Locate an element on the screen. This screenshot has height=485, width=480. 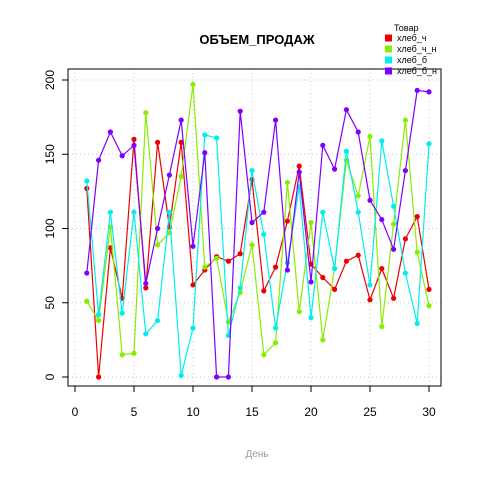
x-tick-label: 25 is located at coordinates (370, 412).